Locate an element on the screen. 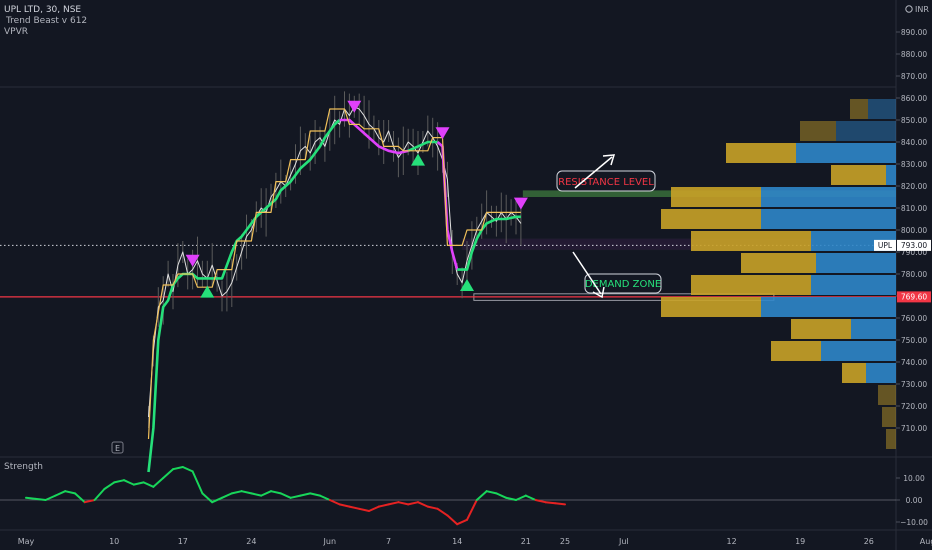  earnings-marker-label: E is located at coordinates (117, 448).